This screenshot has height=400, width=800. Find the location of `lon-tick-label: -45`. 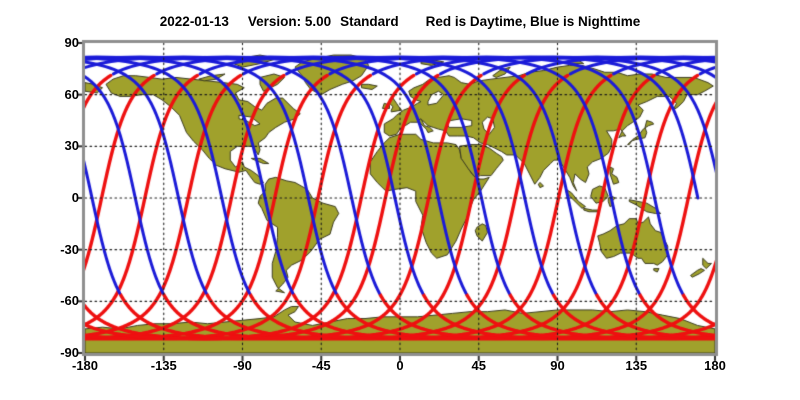

lon-tick-label: -45 is located at coordinates (321, 365).